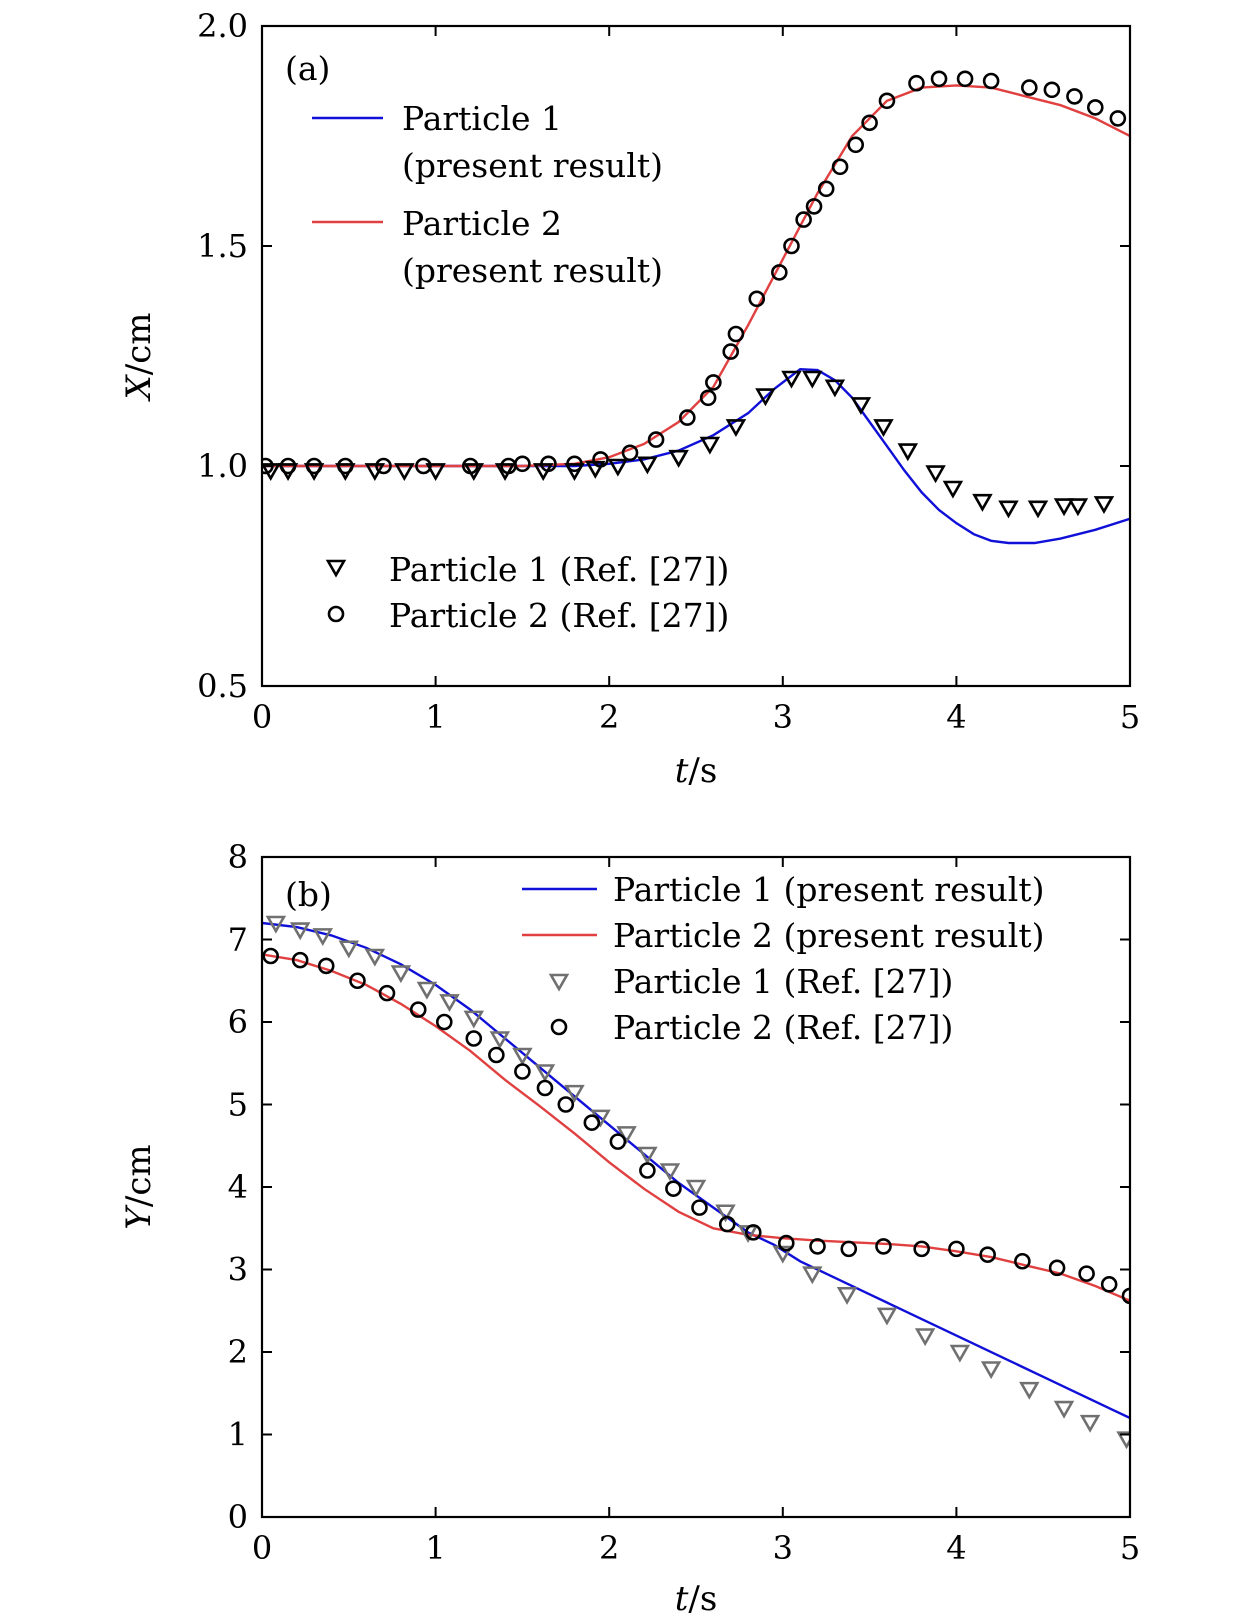 Image resolution: width=1260 pixels, height=1622 pixels. Describe the element at coordinates (262, 717) in the screenshot. I see `panel-a-xtick-label: 0` at that location.